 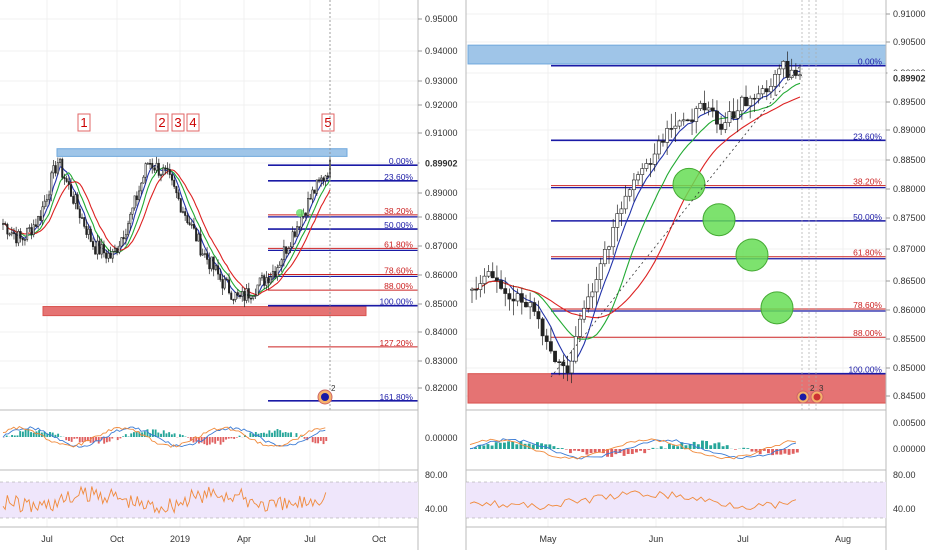 What do you see at coordinates (676, 500) in the screenshot?
I see `right-rsi-band` at bounding box center [676, 500].